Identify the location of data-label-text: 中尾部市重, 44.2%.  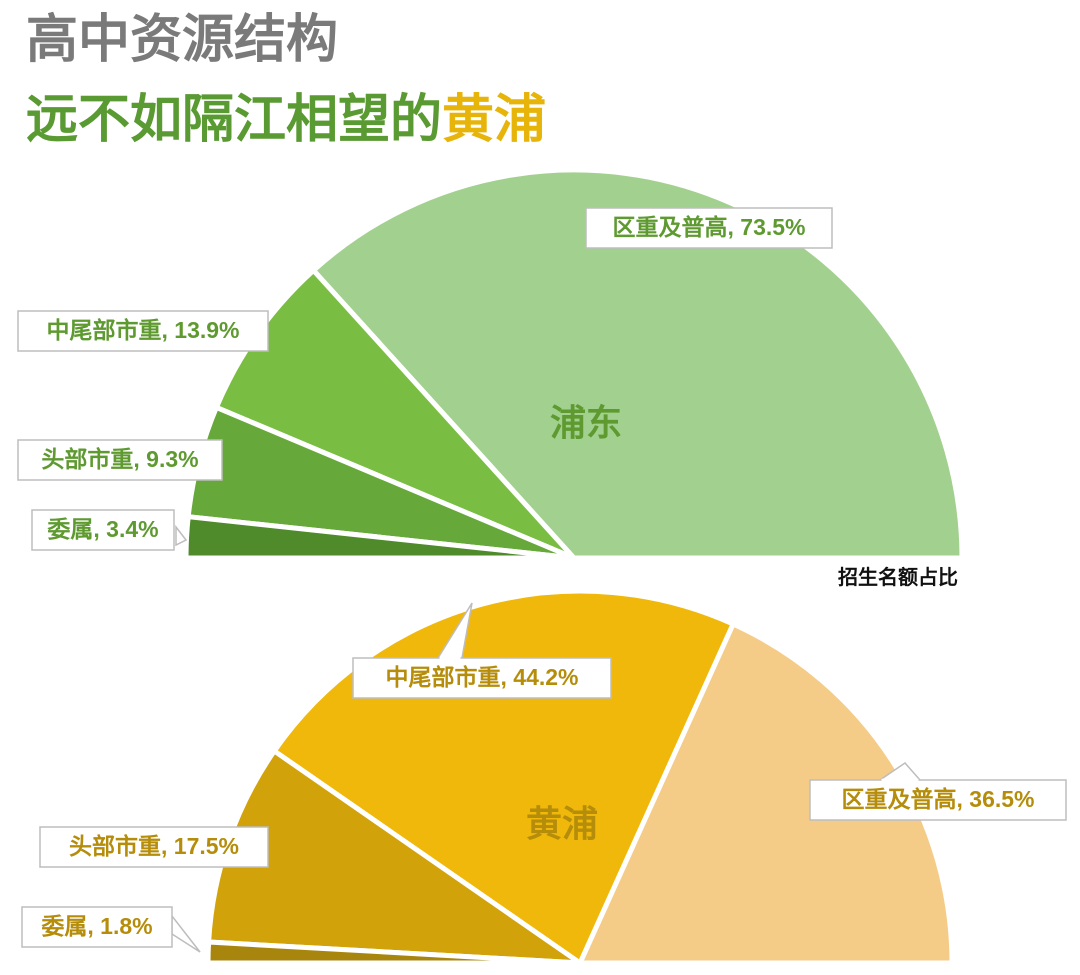
(482, 677).